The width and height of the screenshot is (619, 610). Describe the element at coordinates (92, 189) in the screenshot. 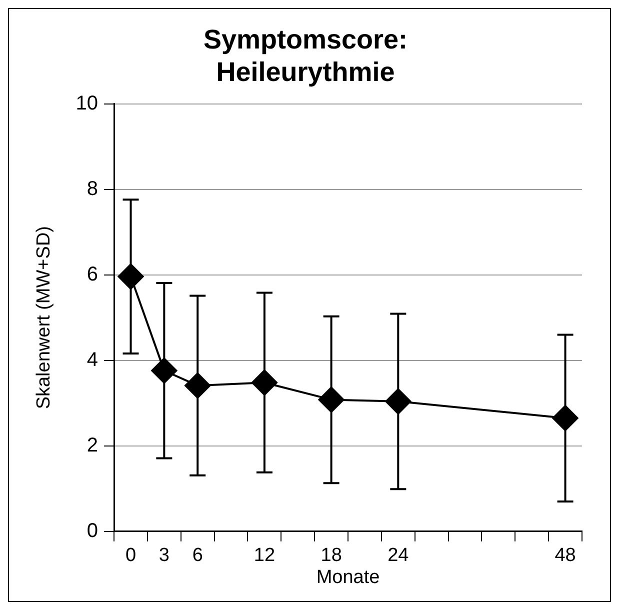

I see `y-tick-label: 8` at that location.